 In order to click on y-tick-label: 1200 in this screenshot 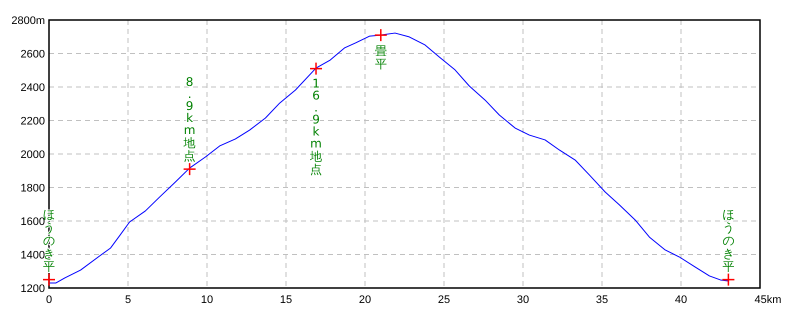, I will do `click(32, 289)`.